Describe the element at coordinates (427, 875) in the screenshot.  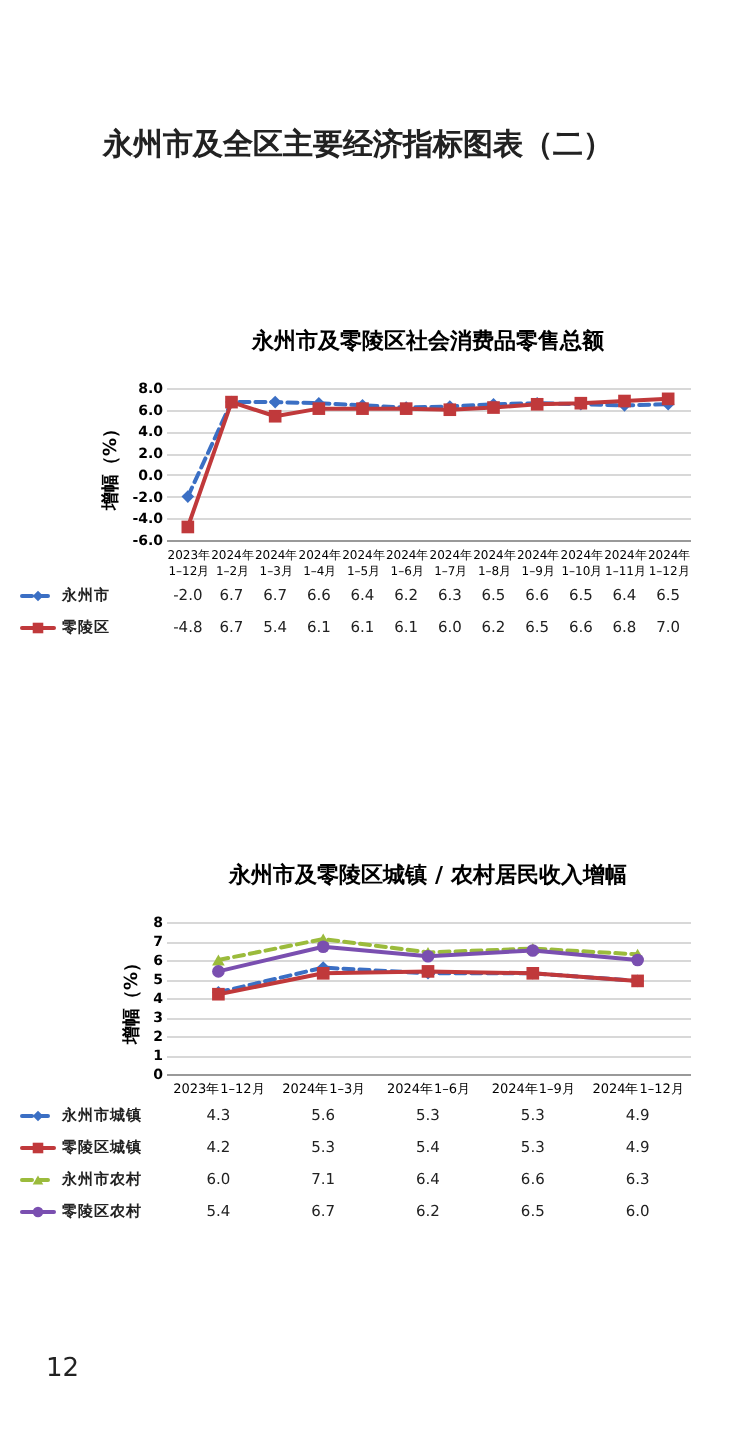
I see `chart-title: 永州市及零陵区城镇 / 农村居民收入增幅` at that location.